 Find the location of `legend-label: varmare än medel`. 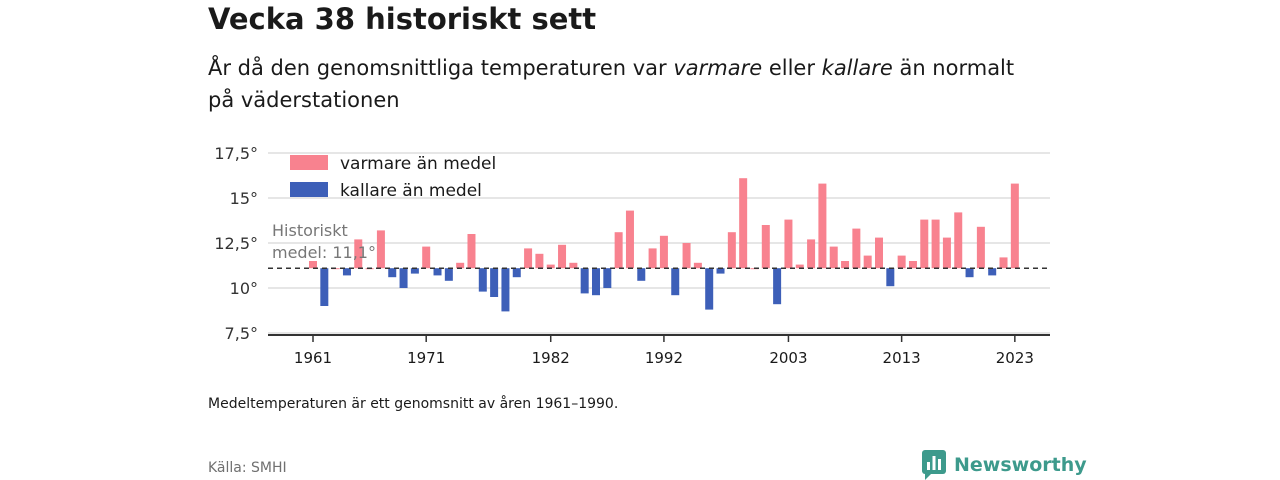

legend-label: varmare än medel is located at coordinates (418, 164).